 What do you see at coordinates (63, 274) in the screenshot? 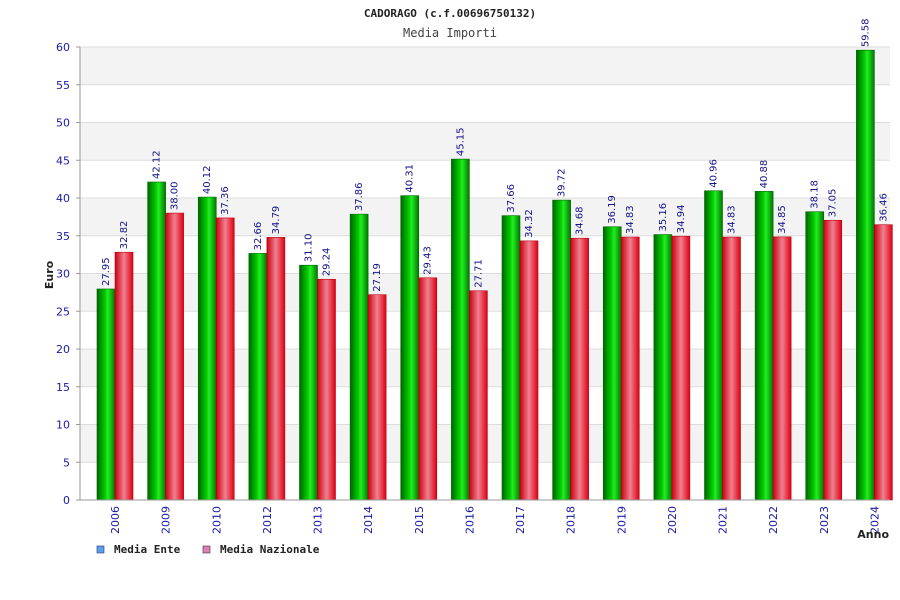
I see `y-tick-label: 30` at bounding box center [63, 274].